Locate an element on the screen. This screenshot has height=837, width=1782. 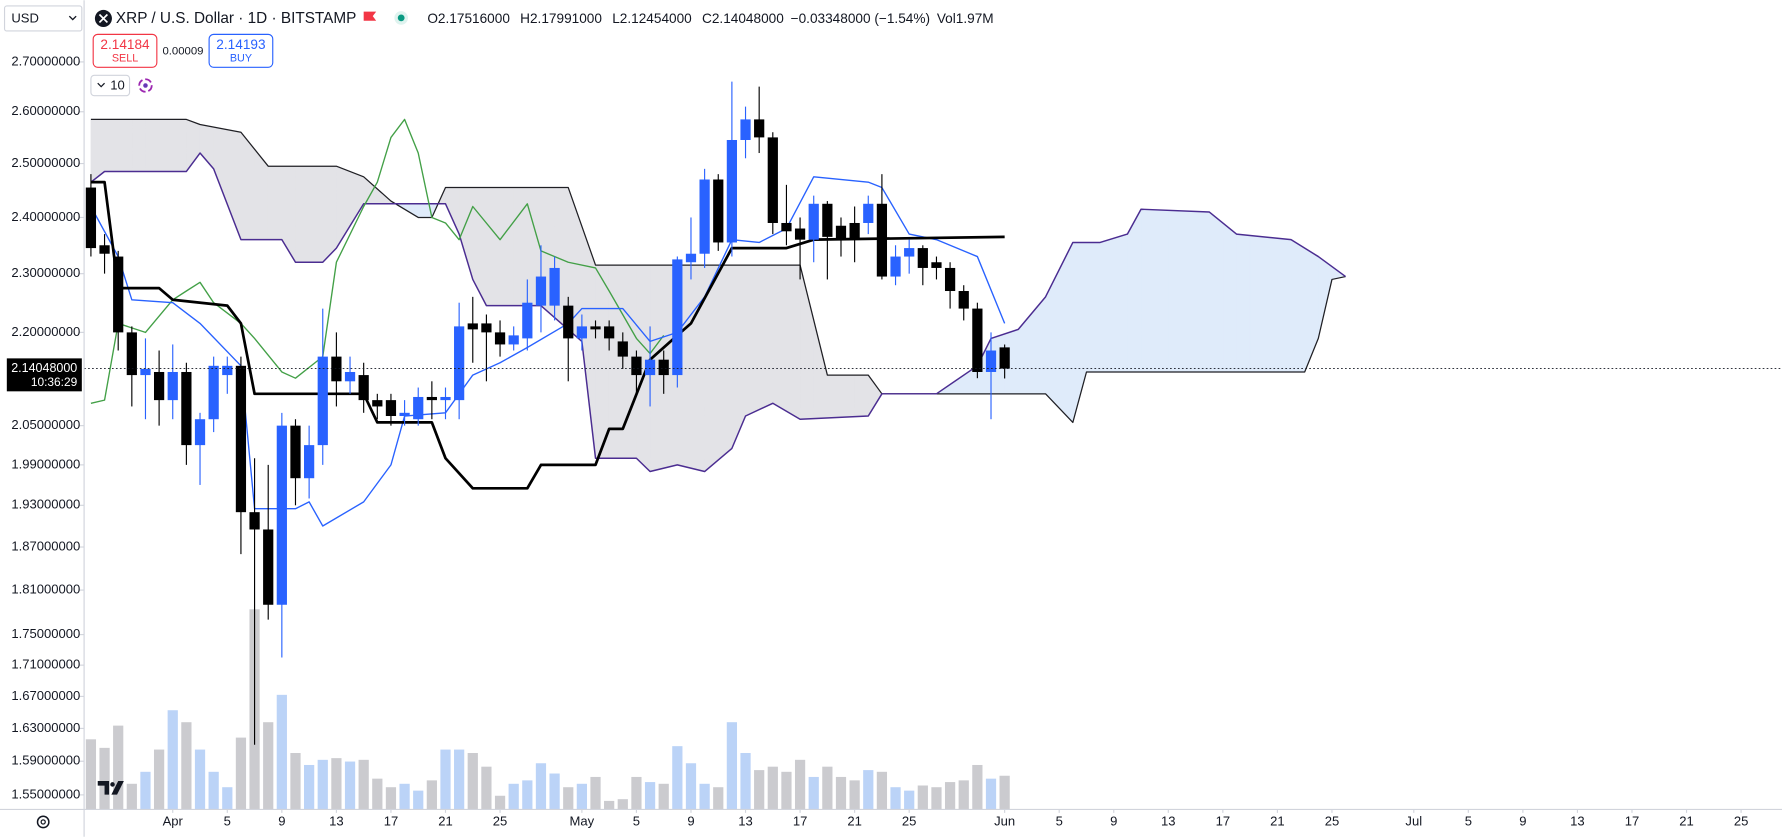
ohlc-key: O is located at coordinates (432, 18).